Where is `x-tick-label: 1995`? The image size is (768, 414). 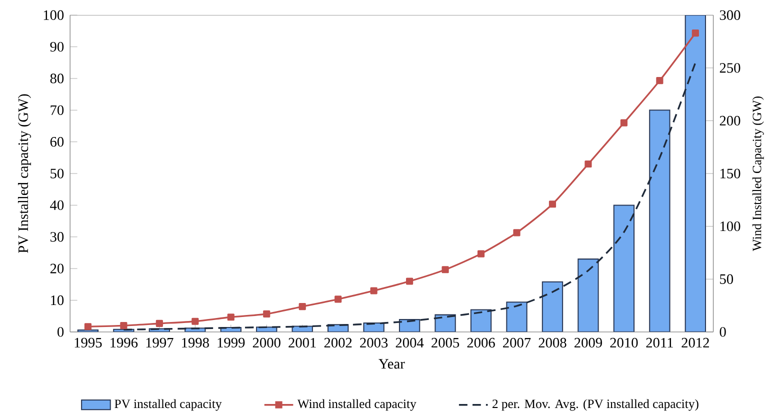 x-tick-label: 1995 is located at coordinates (88, 343).